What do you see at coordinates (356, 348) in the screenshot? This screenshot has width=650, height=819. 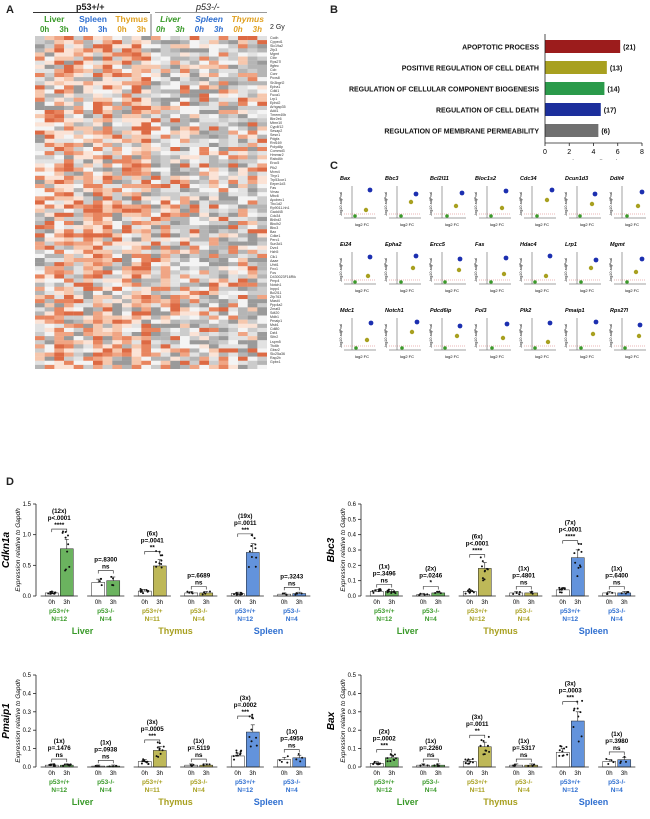 I see `volcano-point-liver` at bounding box center [356, 348].